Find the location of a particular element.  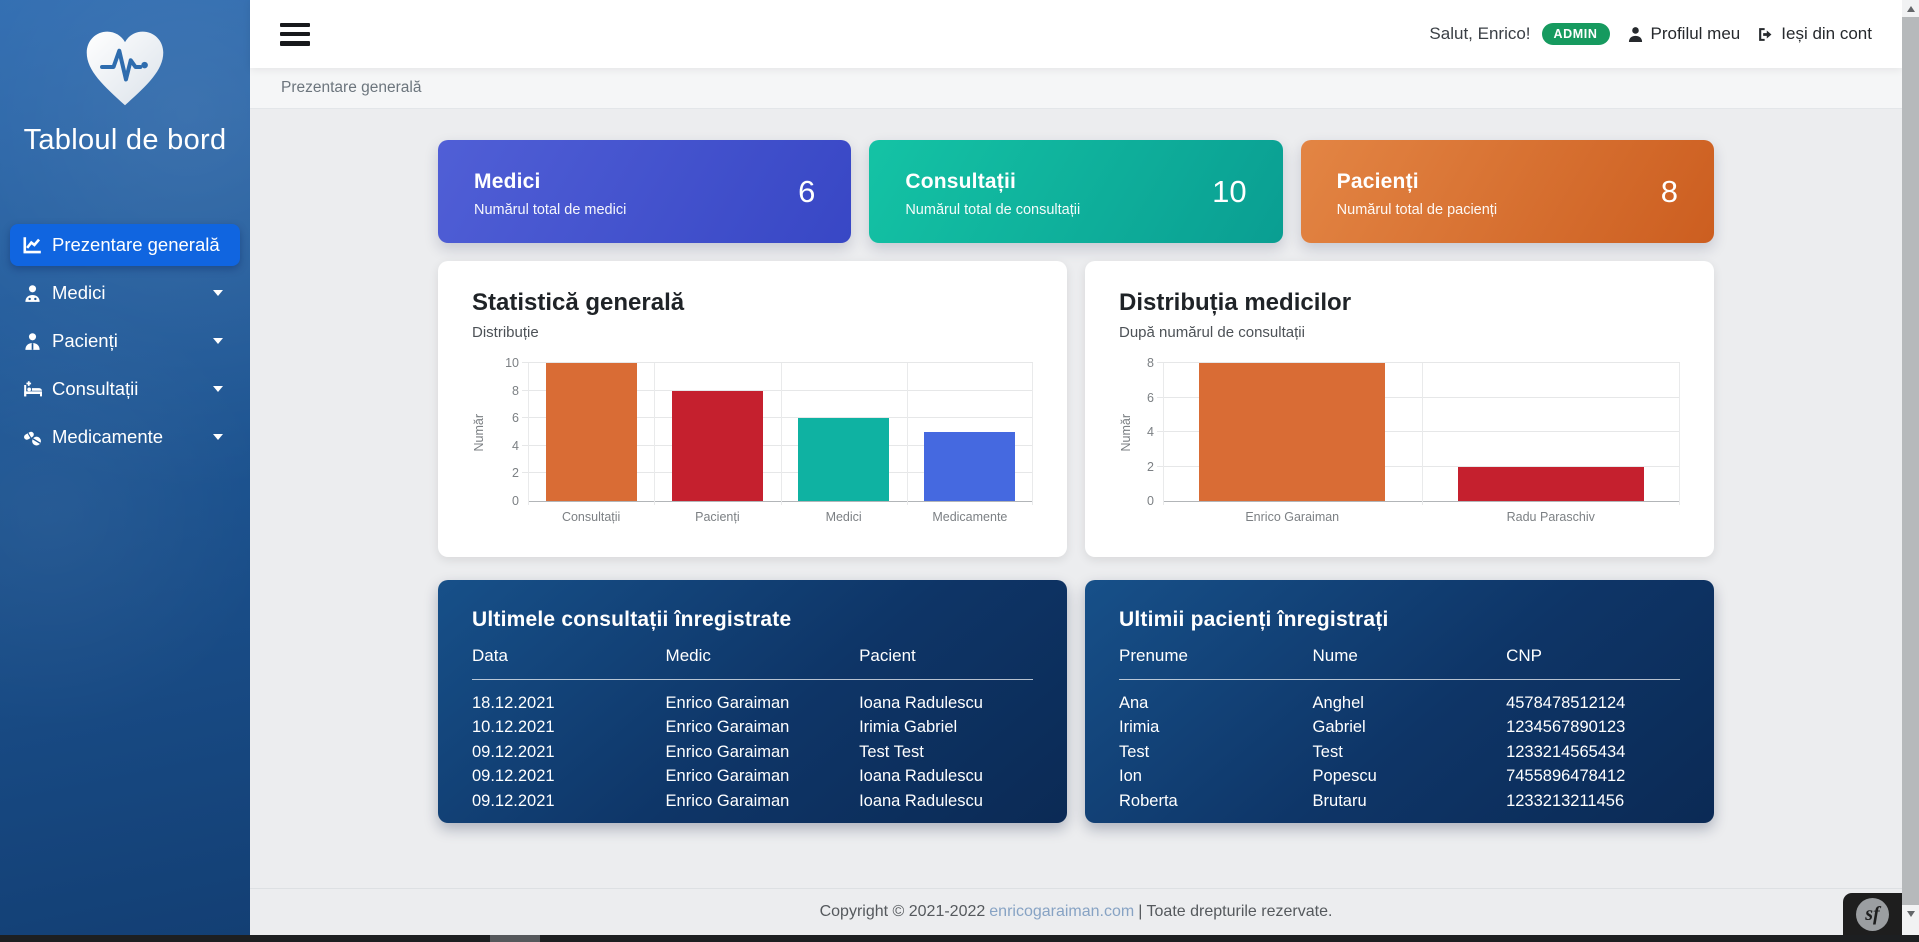

x-axis-tick: Medicamente is located at coordinates (970, 517).